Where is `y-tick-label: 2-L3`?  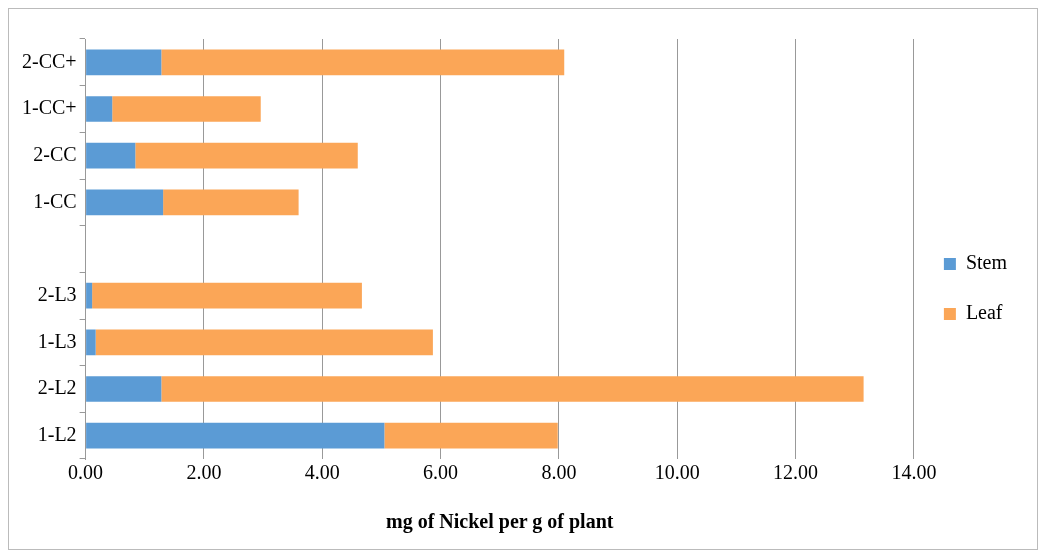
y-tick-label: 2-L3 is located at coordinates (57, 293).